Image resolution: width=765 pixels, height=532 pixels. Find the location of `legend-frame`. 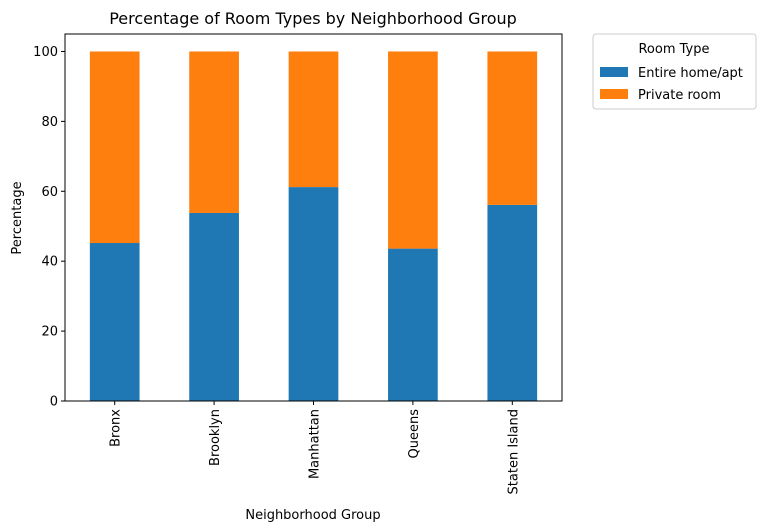

legend-frame is located at coordinates (674, 71).